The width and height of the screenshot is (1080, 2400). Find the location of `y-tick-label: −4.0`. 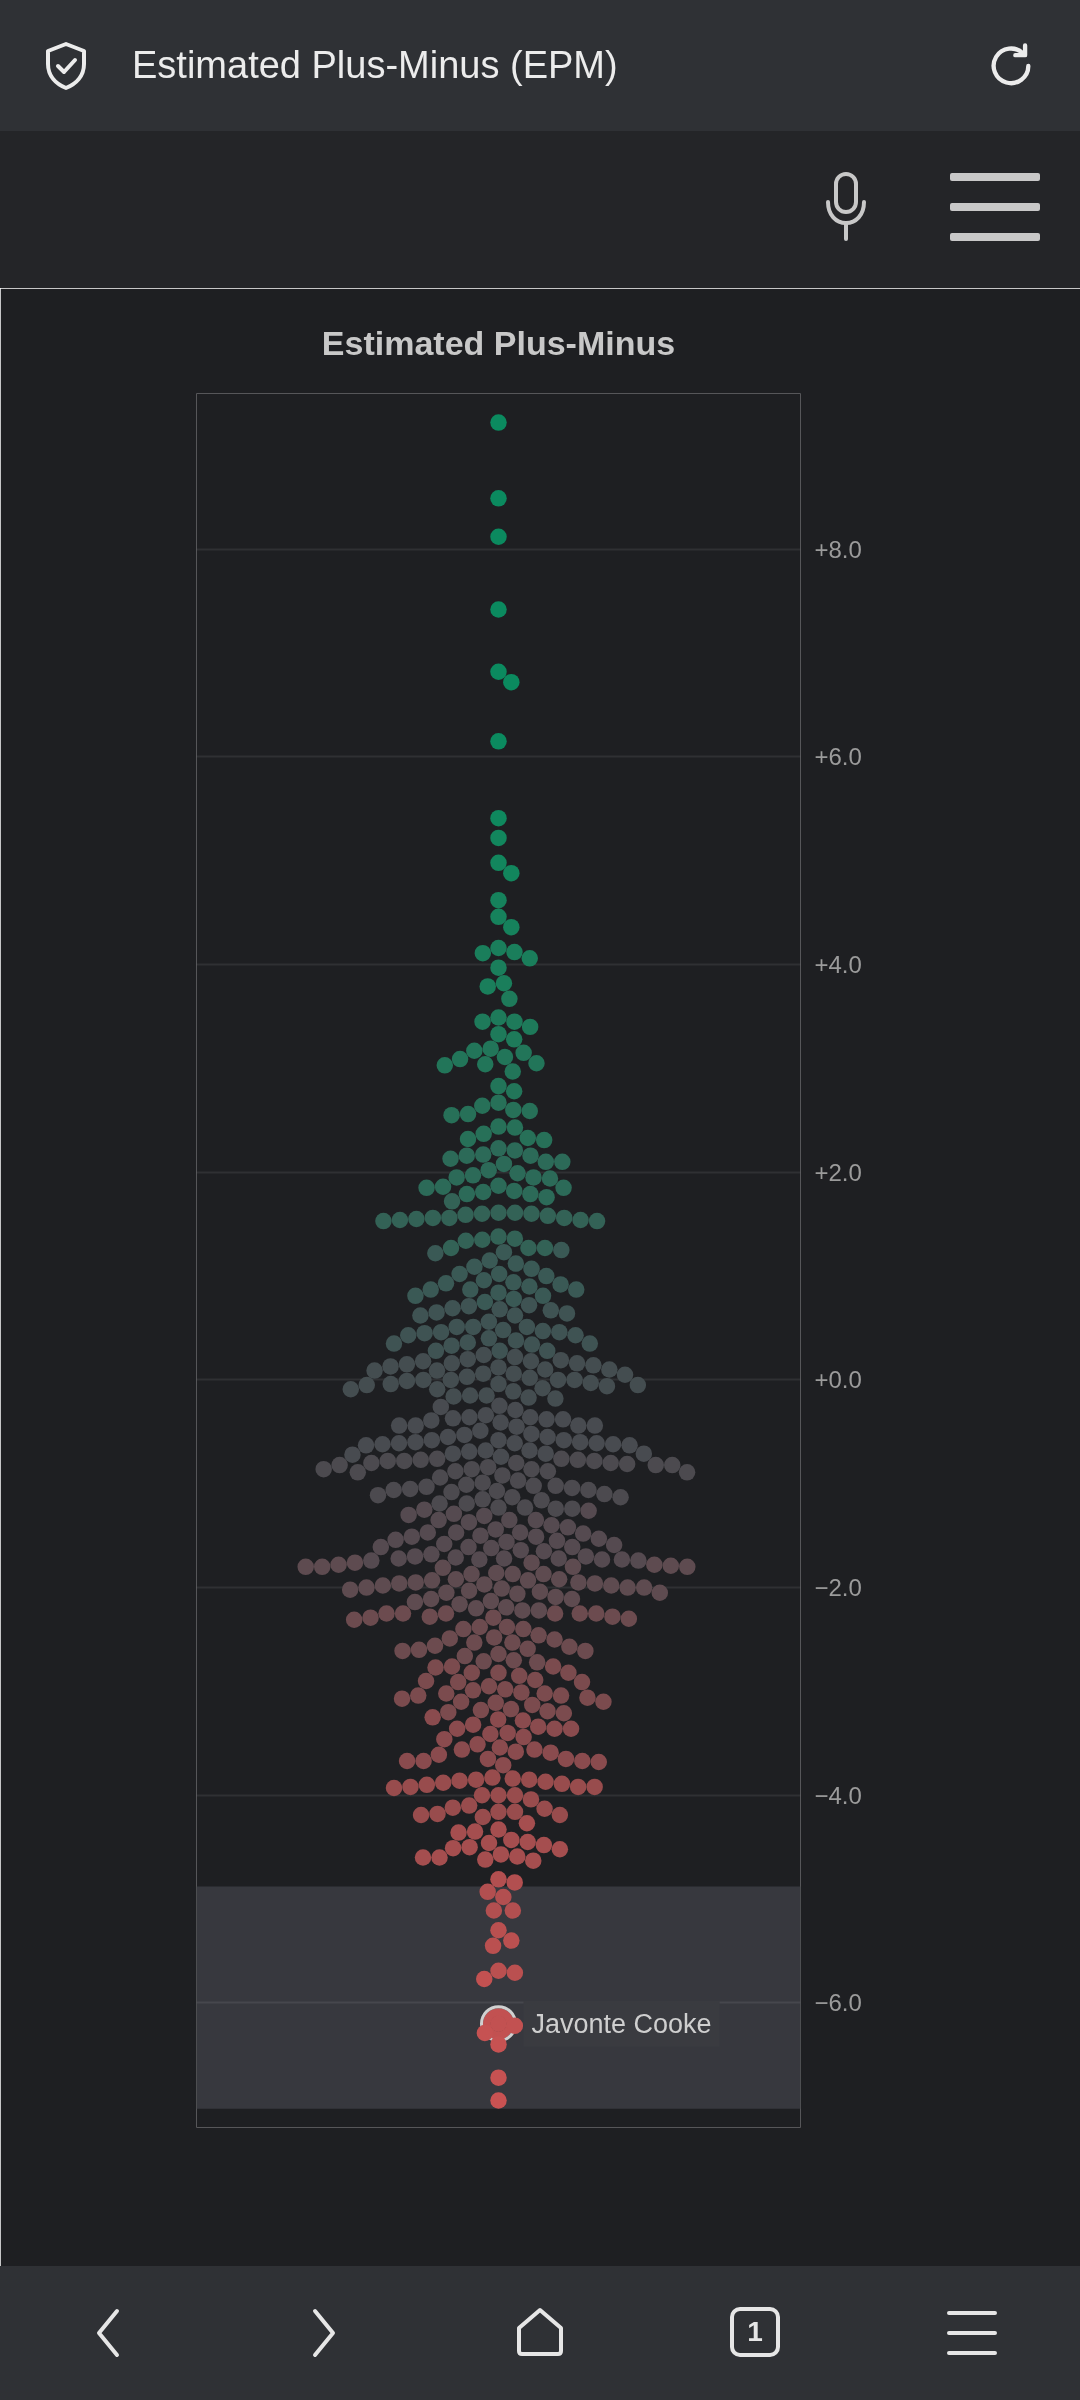

y-tick-label: −4.0 is located at coordinates (838, 1795).